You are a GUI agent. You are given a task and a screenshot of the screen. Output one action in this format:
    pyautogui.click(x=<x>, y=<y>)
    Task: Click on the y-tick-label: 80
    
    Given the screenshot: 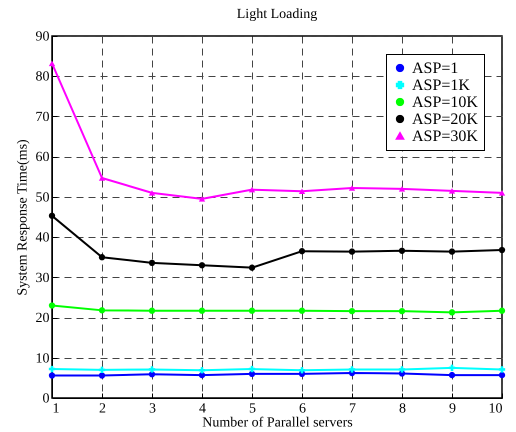 What is the action you would take?
    pyautogui.click(x=43, y=77)
    